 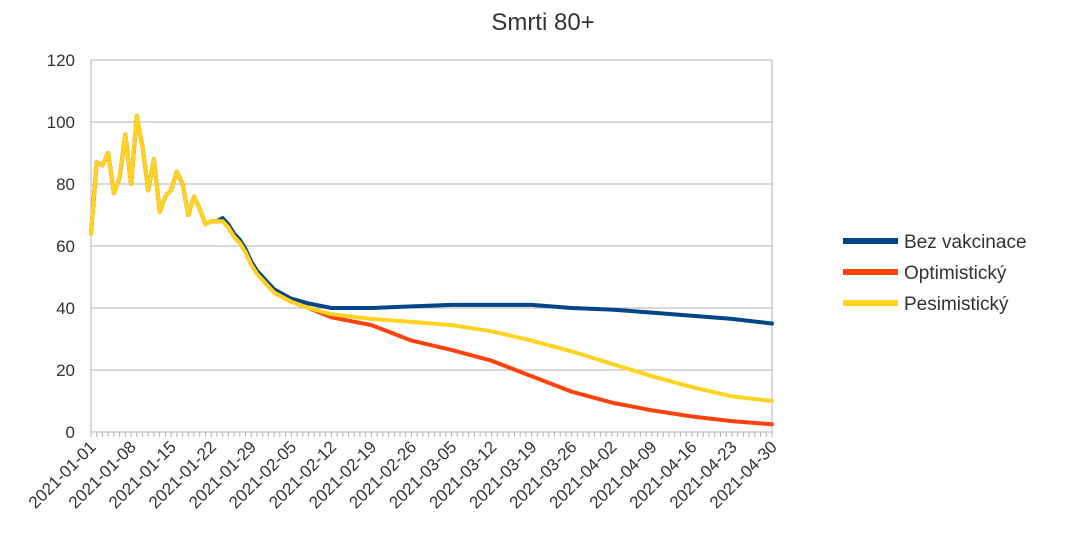 What do you see at coordinates (65, 370) in the screenshot?
I see `y-tick-label: 20` at bounding box center [65, 370].